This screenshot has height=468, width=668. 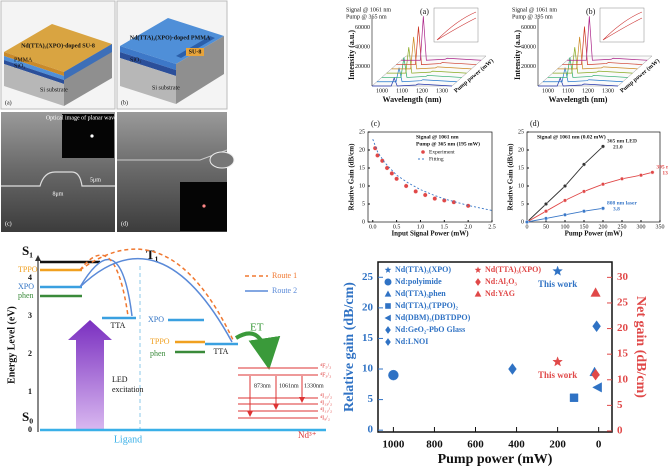 What do you see at coordinates (511, 177) in the screenshot?
I see `y-axis-title: Relative Gain (dB/cm)` at bounding box center [511, 177].